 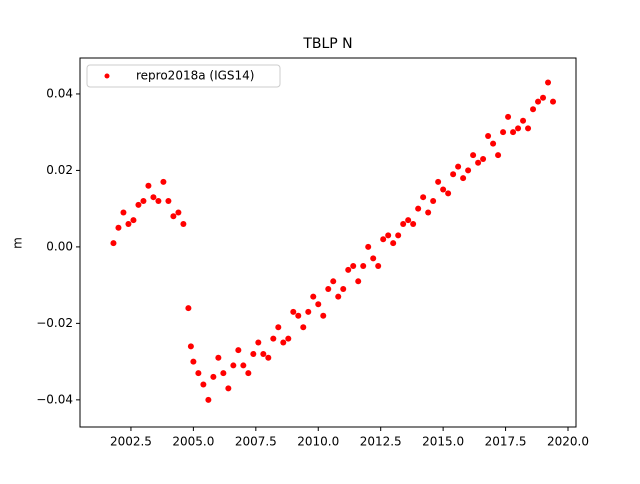 What do you see at coordinates (318, 442) in the screenshot?
I see `x-tick-label: 2010.0` at bounding box center [318, 442].